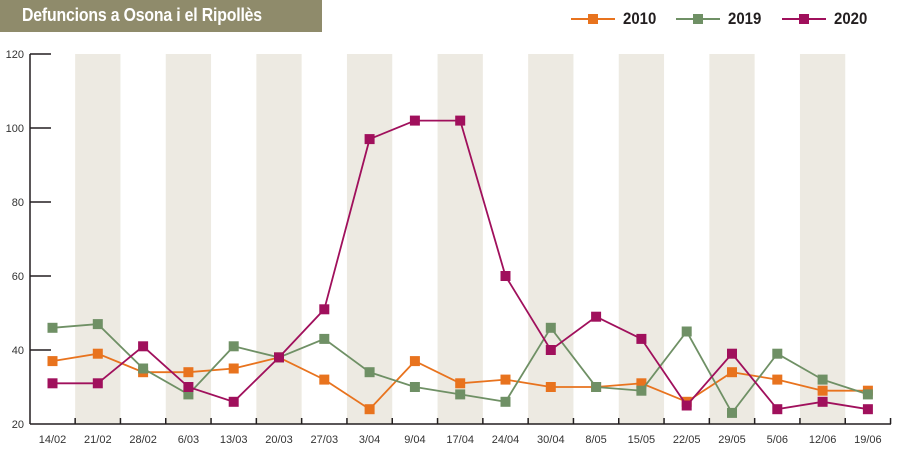 This screenshot has height=458, width=900. Describe the element at coordinates (592, 19) in the screenshot. I see `legend-swatch-2010` at that location.